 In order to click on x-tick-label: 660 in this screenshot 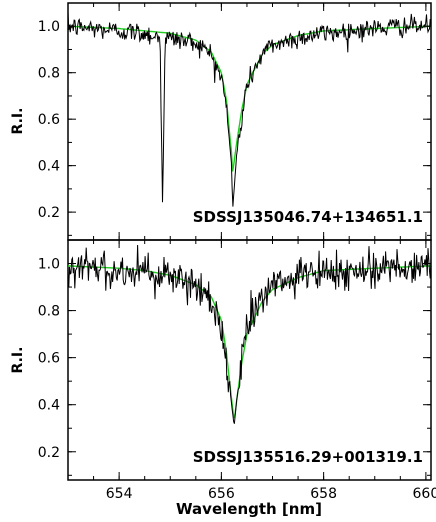, I will do `click(424, 494)`.